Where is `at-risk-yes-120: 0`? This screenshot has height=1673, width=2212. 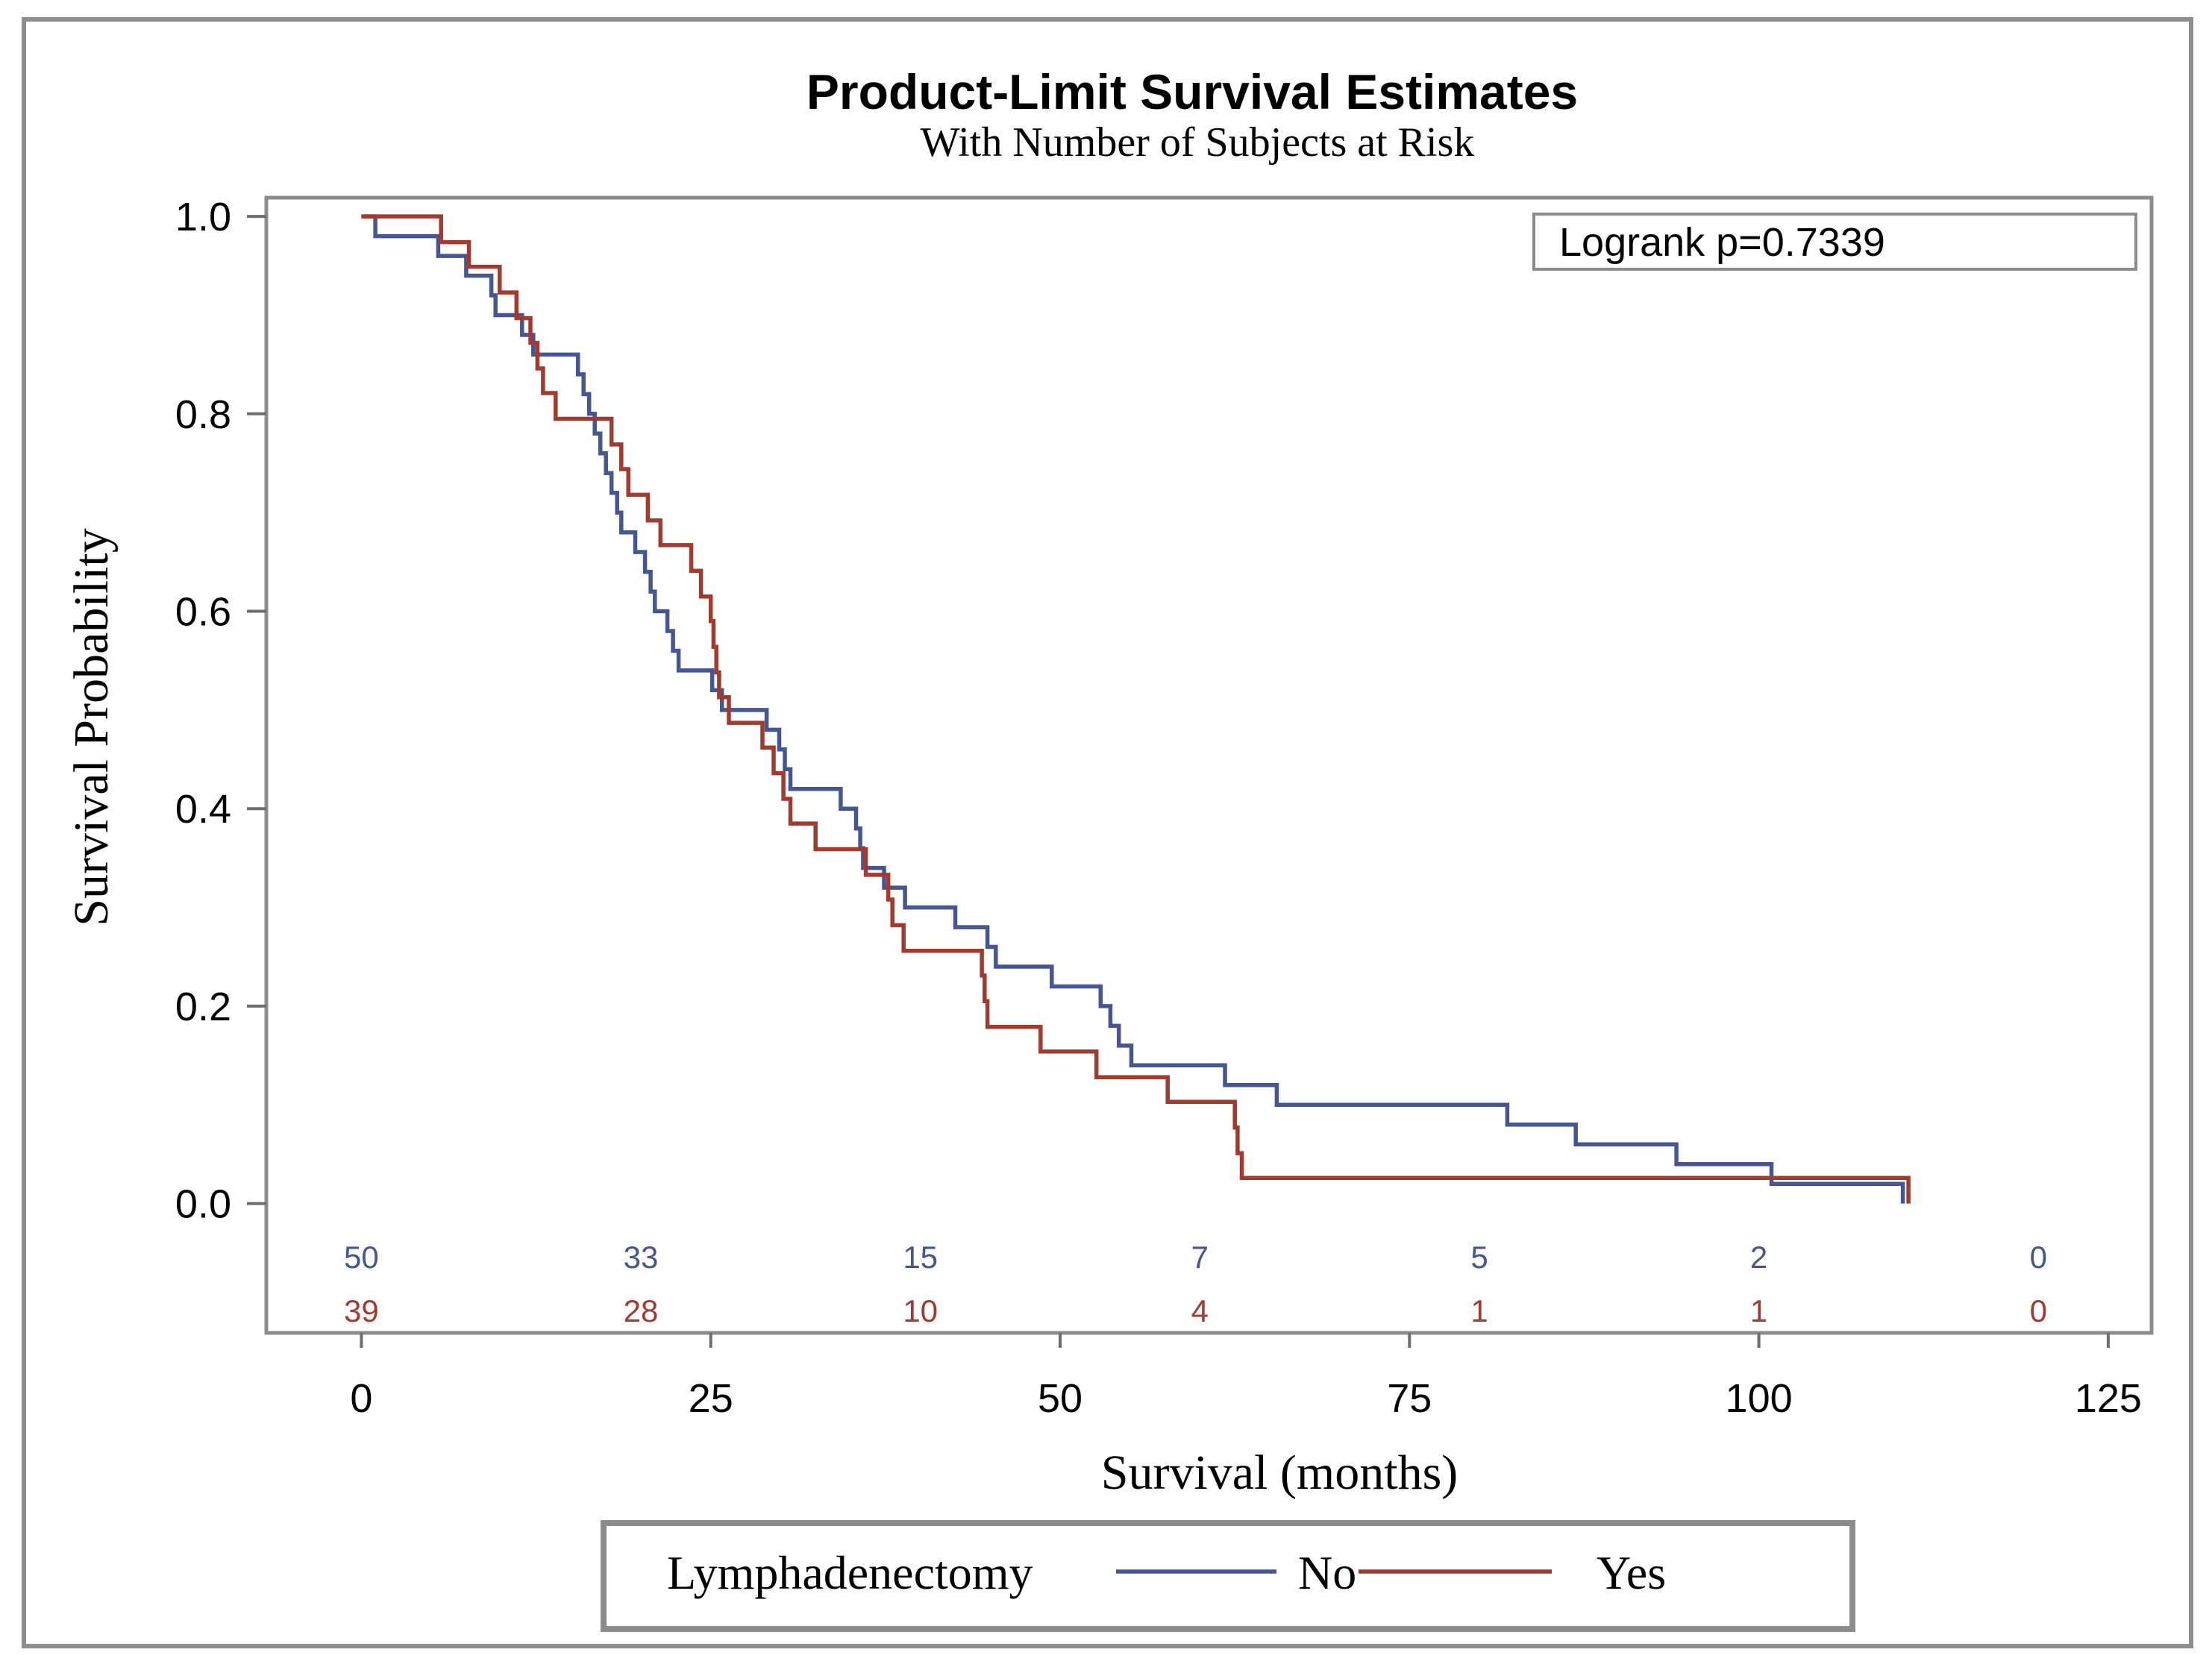
at-risk-yes-120: 0 is located at coordinates (2039, 1311).